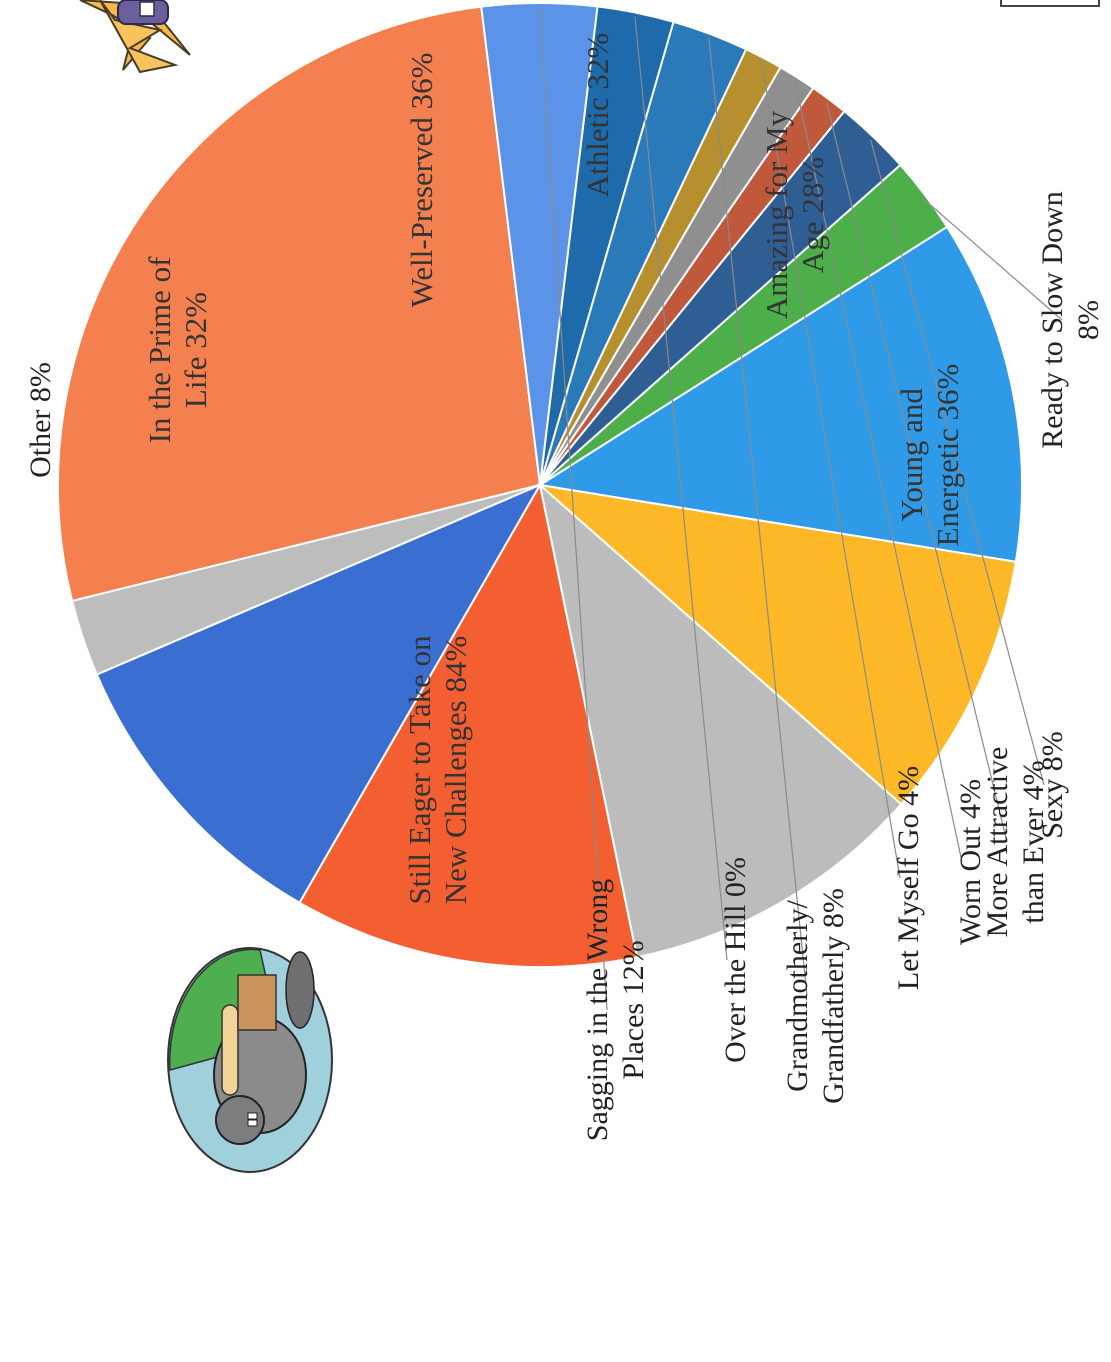 The image size is (1111, 1362). What do you see at coordinates (437, 770) in the screenshot?
I see `slice-label-still-eager-to-take-on-new-challenges-84: Still Eager to Take onNew Challenges 84%` at bounding box center [437, 770].